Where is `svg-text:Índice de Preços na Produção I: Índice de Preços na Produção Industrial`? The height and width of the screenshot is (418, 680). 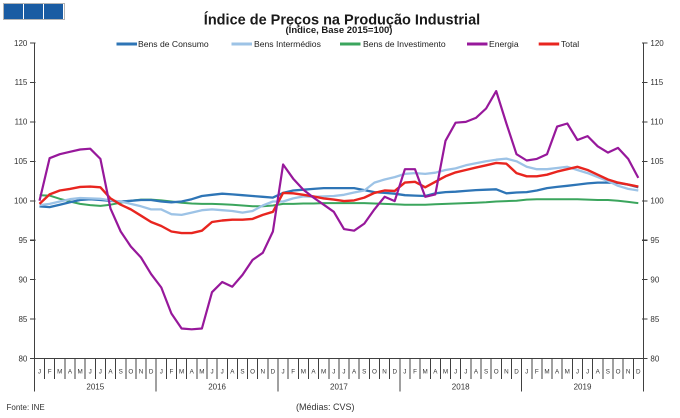
svg-text:Índice de Preços na Produção I: Índice de Preços na Produção Industrial is located at coordinates (342, 20).